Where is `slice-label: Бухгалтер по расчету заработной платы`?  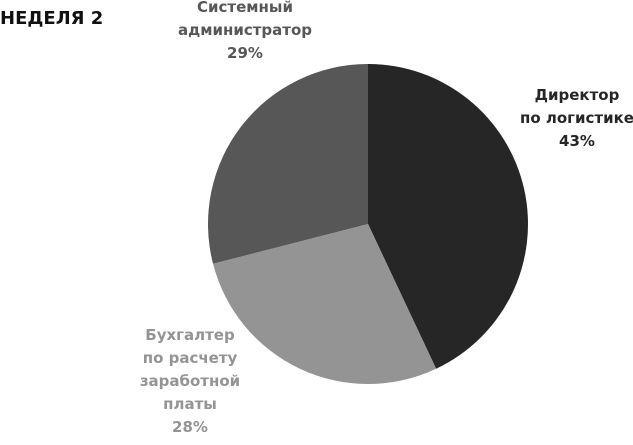 slice-label: Бухгалтер по расчету заработной платы is located at coordinates (190, 369).